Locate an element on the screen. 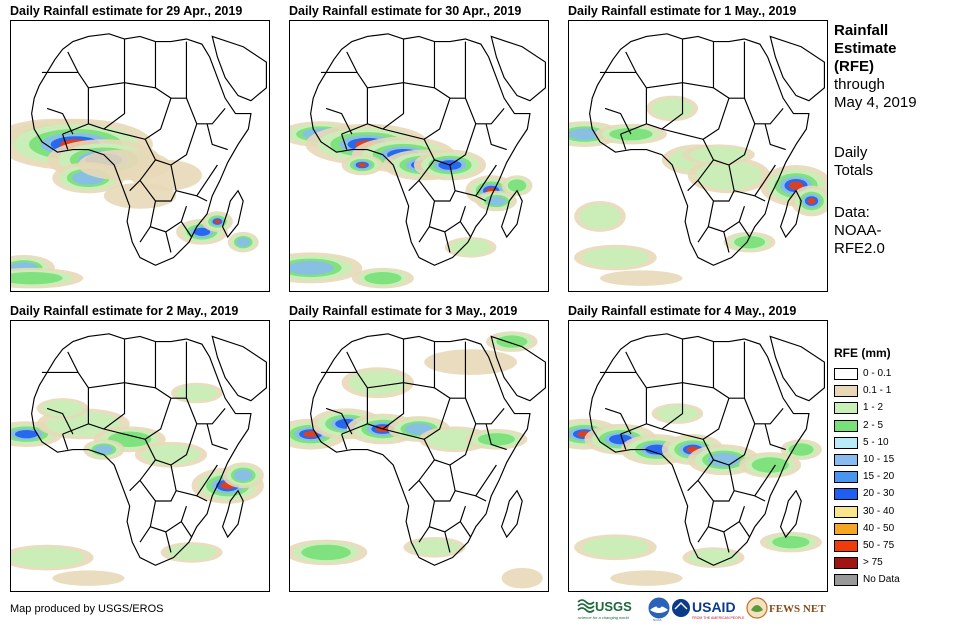 This screenshot has height=626, width=967. legend-label: 40 - 50 is located at coordinates (879, 528).